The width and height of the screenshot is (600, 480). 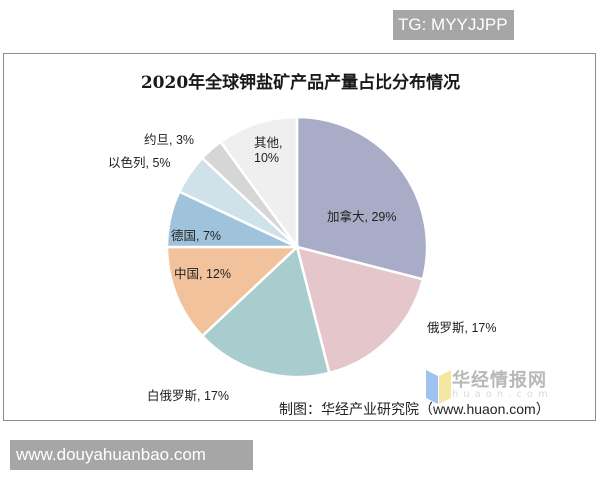 I want to click on label-russia: 俄罗斯, 17%, so click(x=462, y=328).